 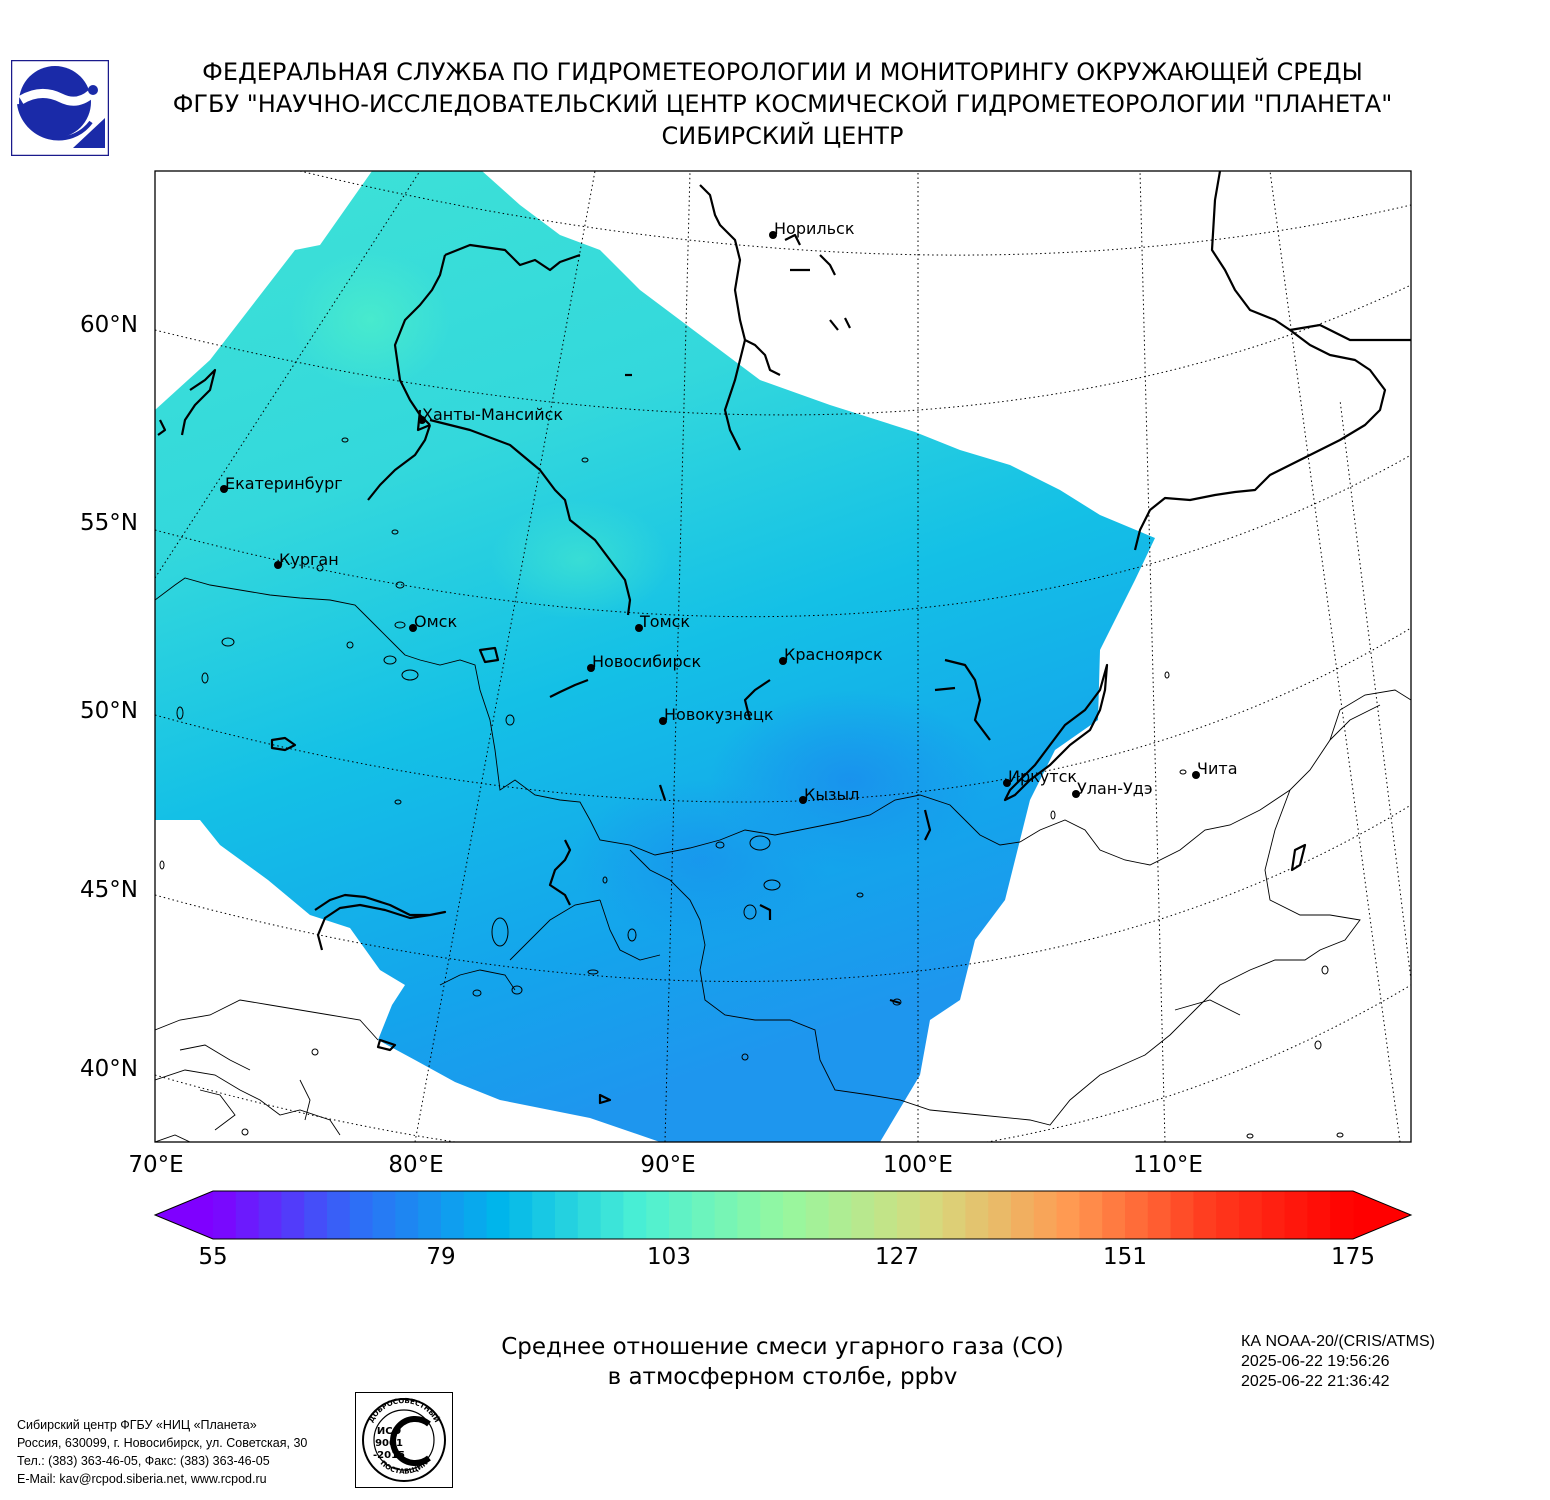 What do you see at coordinates (1217, 768) in the screenshot?
I see `svg-text: Чита` at bounding box center [1217, 768].